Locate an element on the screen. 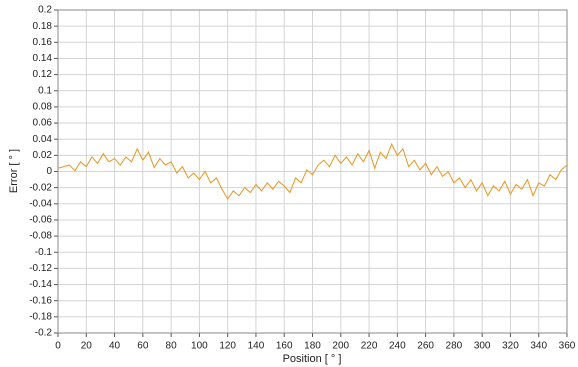 The height and width of the screenshot is (367, 578). y-tick-label: 0 is located at coordinates (49, 171).